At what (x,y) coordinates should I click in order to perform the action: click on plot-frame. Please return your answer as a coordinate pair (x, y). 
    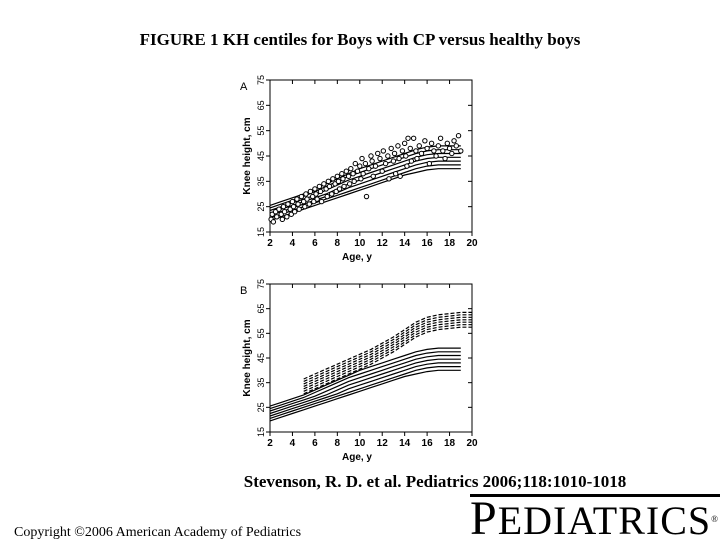
    Looking at the image, I should click on (371, 358).